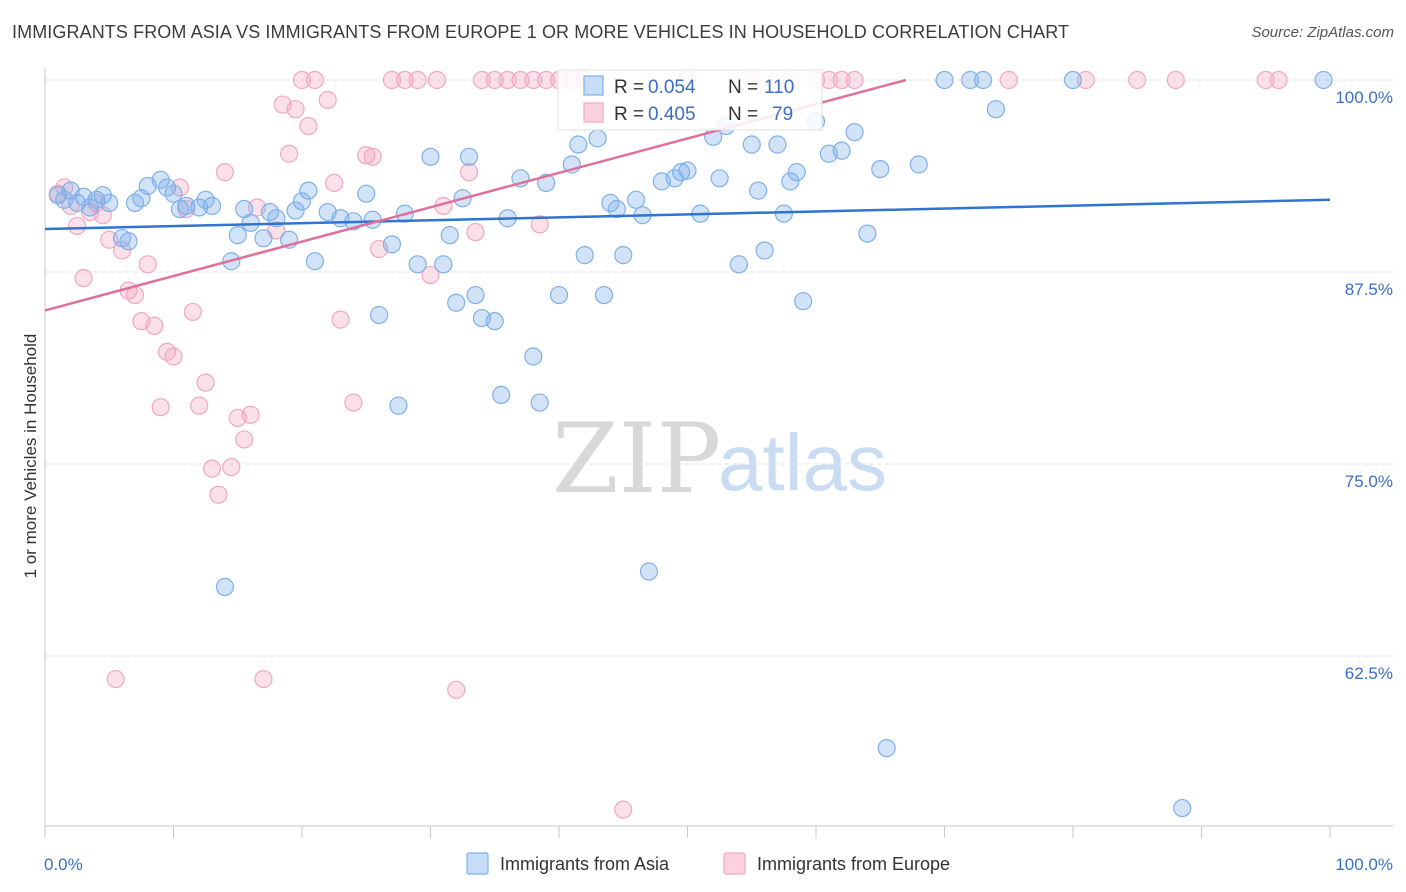  Describe the element at coordinates (477, 863) in the screenshot. I see `legend-asia-swatch` at that location.